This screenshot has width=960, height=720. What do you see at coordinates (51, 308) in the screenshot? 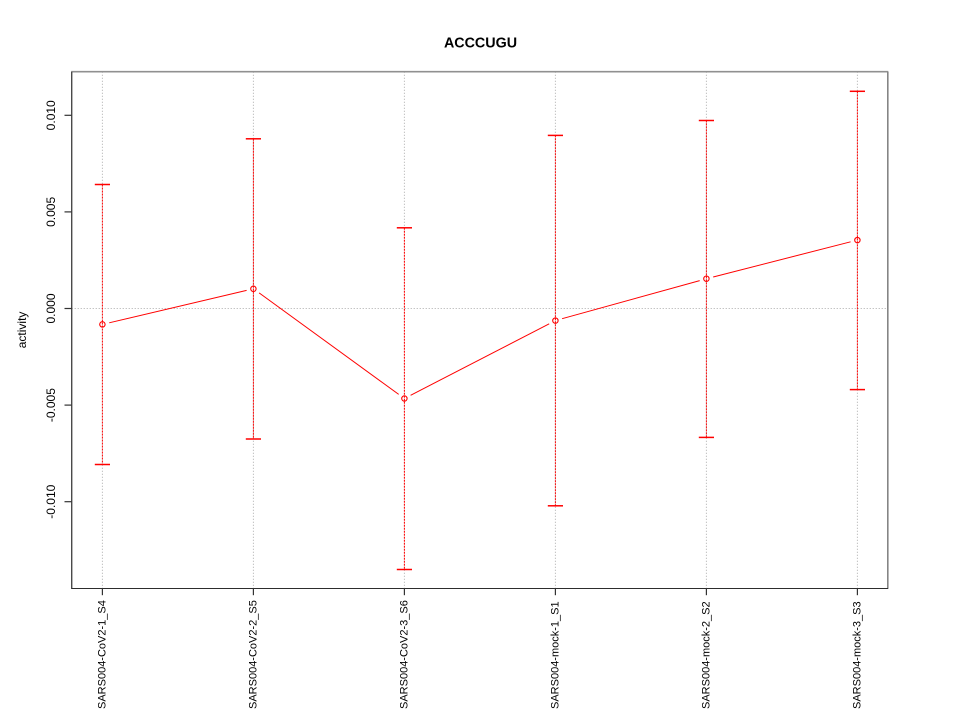
I see `svg-text: 0.000` at bounding box center [51, 308].